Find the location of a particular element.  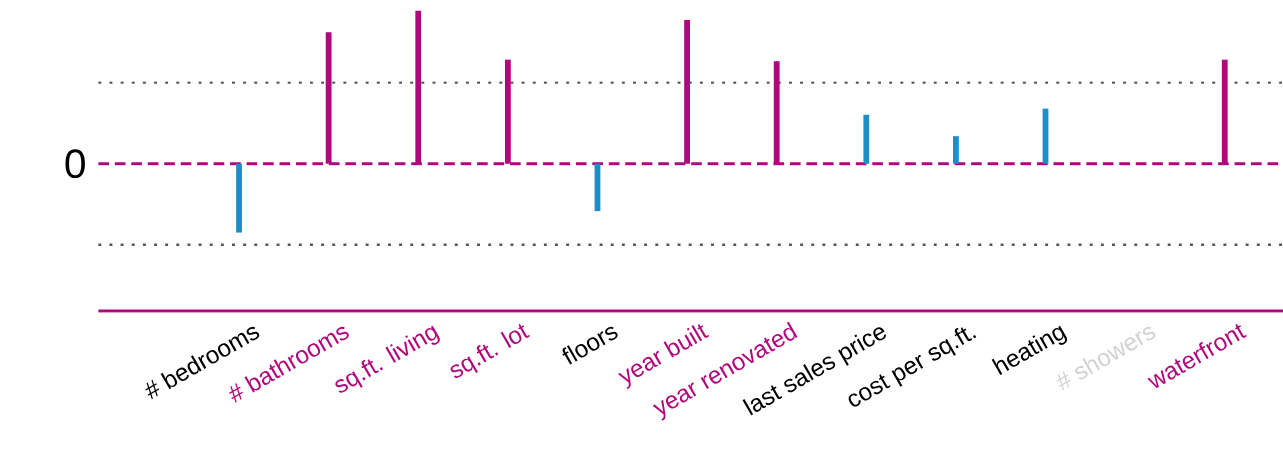

x-tick-label: sq.ft. lot is located at coordinates (490, 351).